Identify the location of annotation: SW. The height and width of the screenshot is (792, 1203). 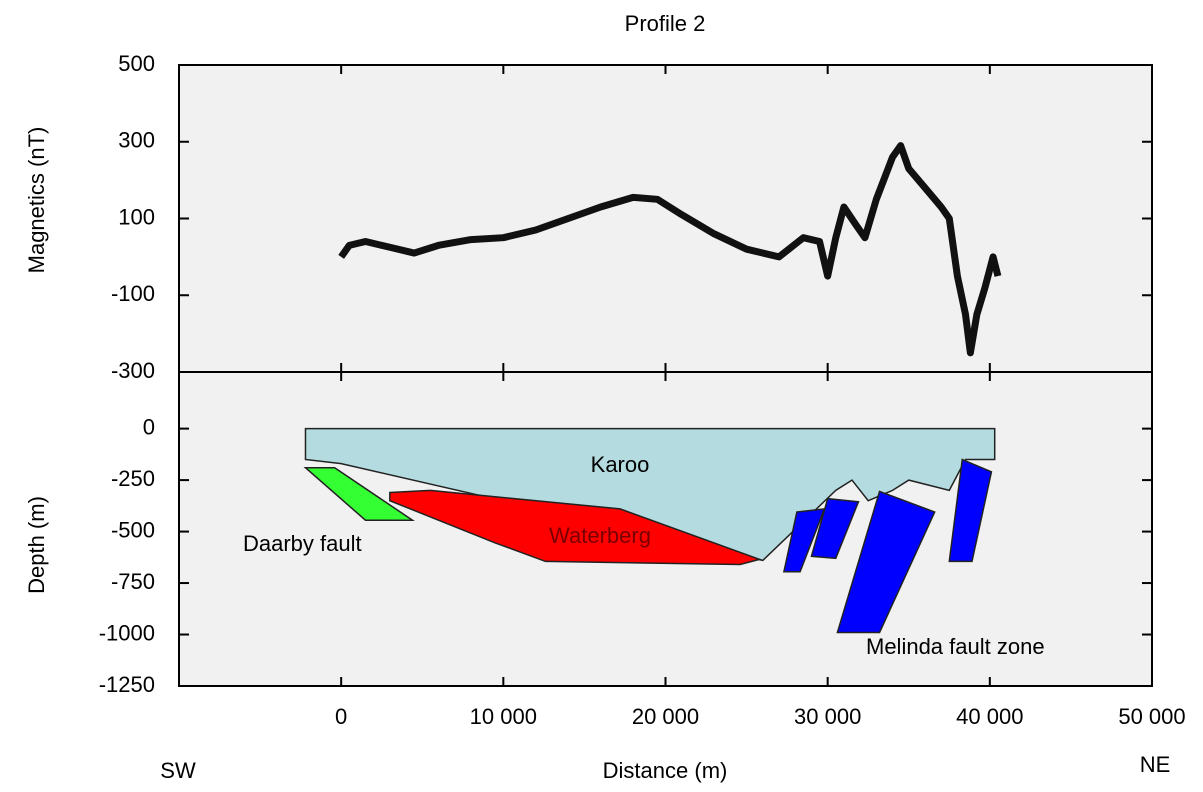
(178, 770).